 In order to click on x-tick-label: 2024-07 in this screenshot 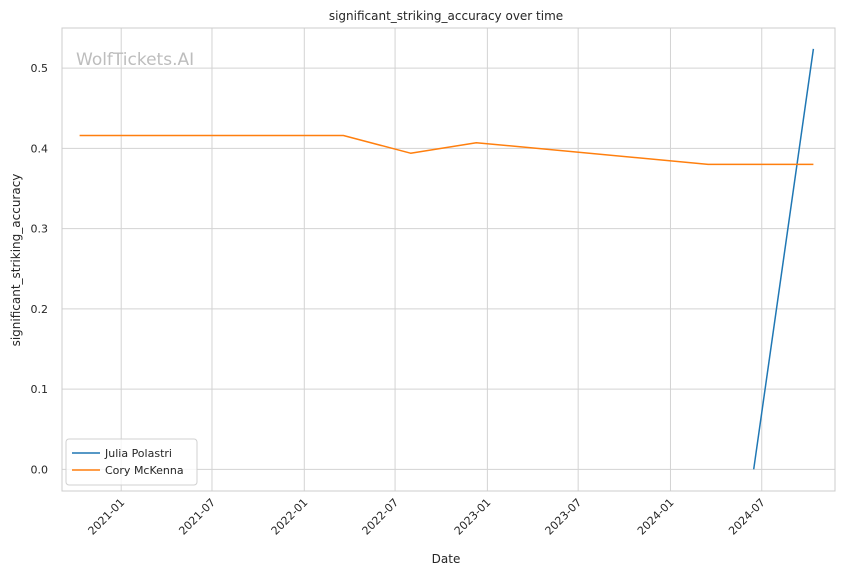, I will do `click(747, 517)`.